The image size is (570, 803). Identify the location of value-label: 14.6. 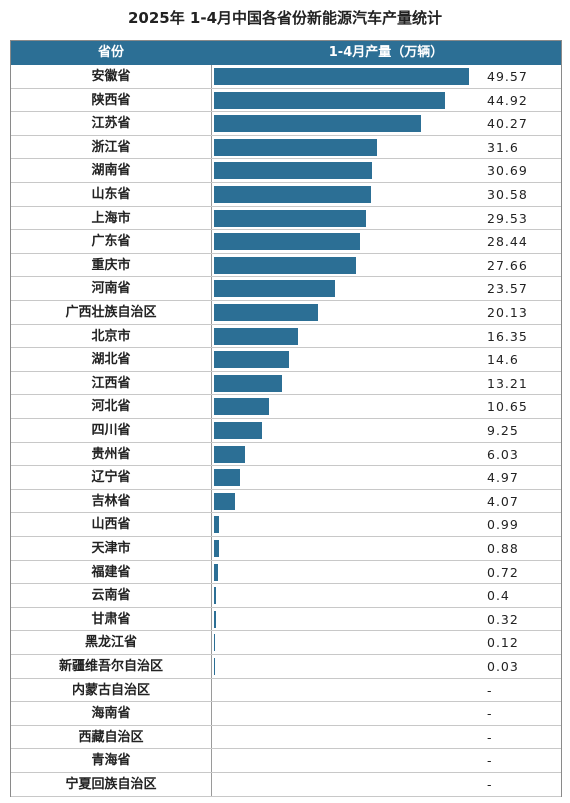
(503, 360).